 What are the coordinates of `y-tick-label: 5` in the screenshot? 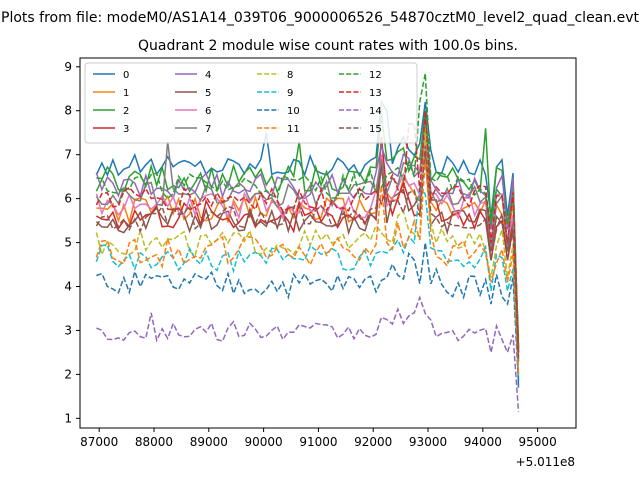 It's located at (68, 243).